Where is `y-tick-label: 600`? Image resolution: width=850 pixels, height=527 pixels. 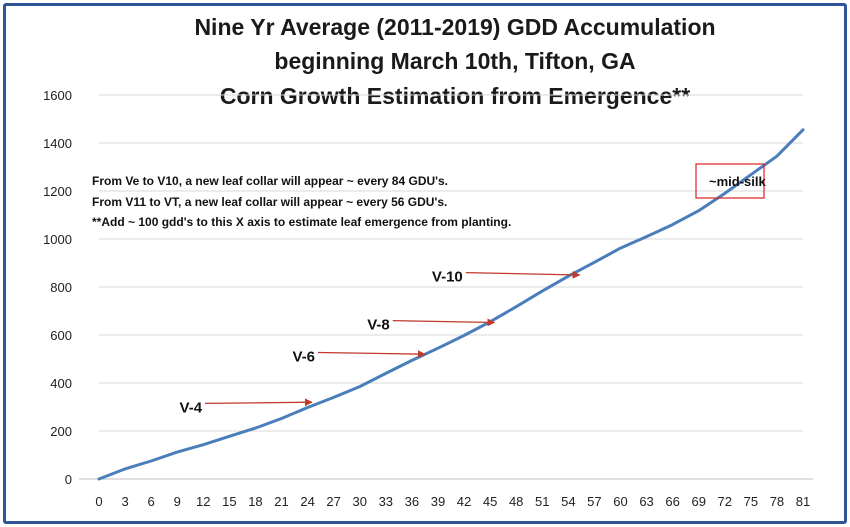
y-tick-label: 600 is located at coordinates (61, 335).